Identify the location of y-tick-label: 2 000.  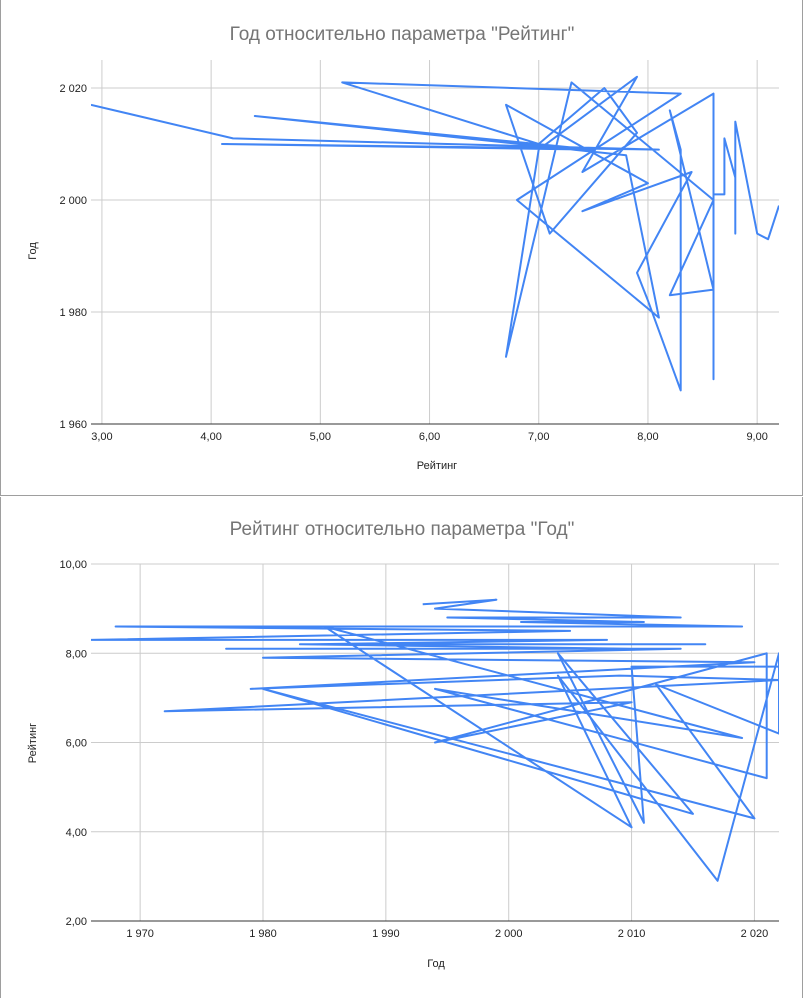
(73, 201).